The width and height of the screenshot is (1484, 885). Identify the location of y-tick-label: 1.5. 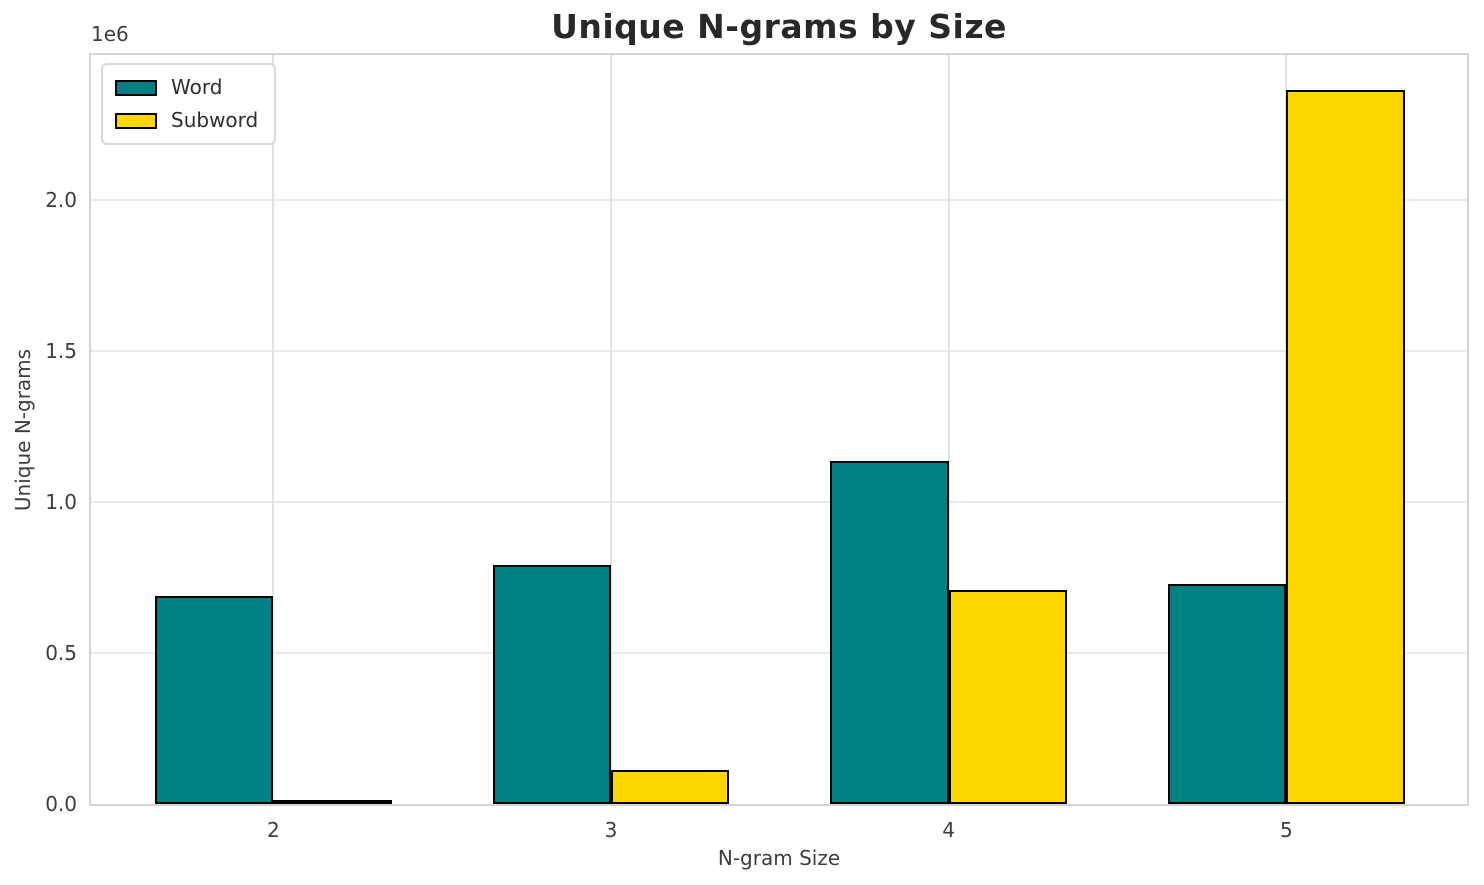
(61, 351).